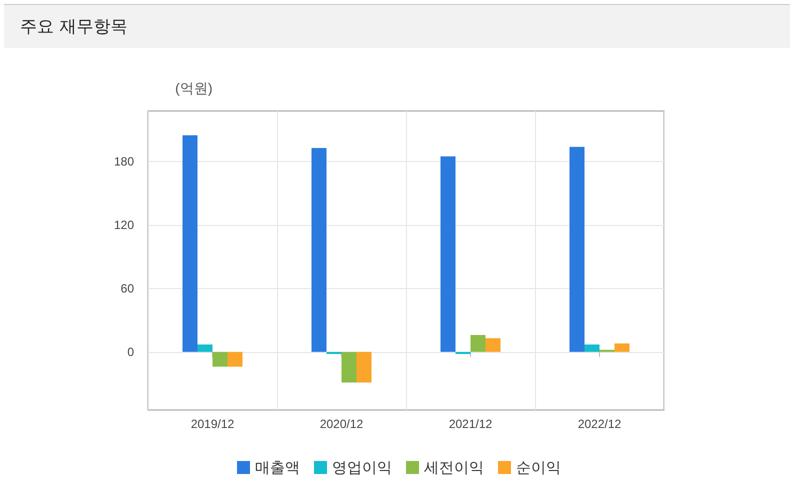  Describe the element at coordinates (124, 225) in the screenshot. I see `y-tick-label: 120` at that location.